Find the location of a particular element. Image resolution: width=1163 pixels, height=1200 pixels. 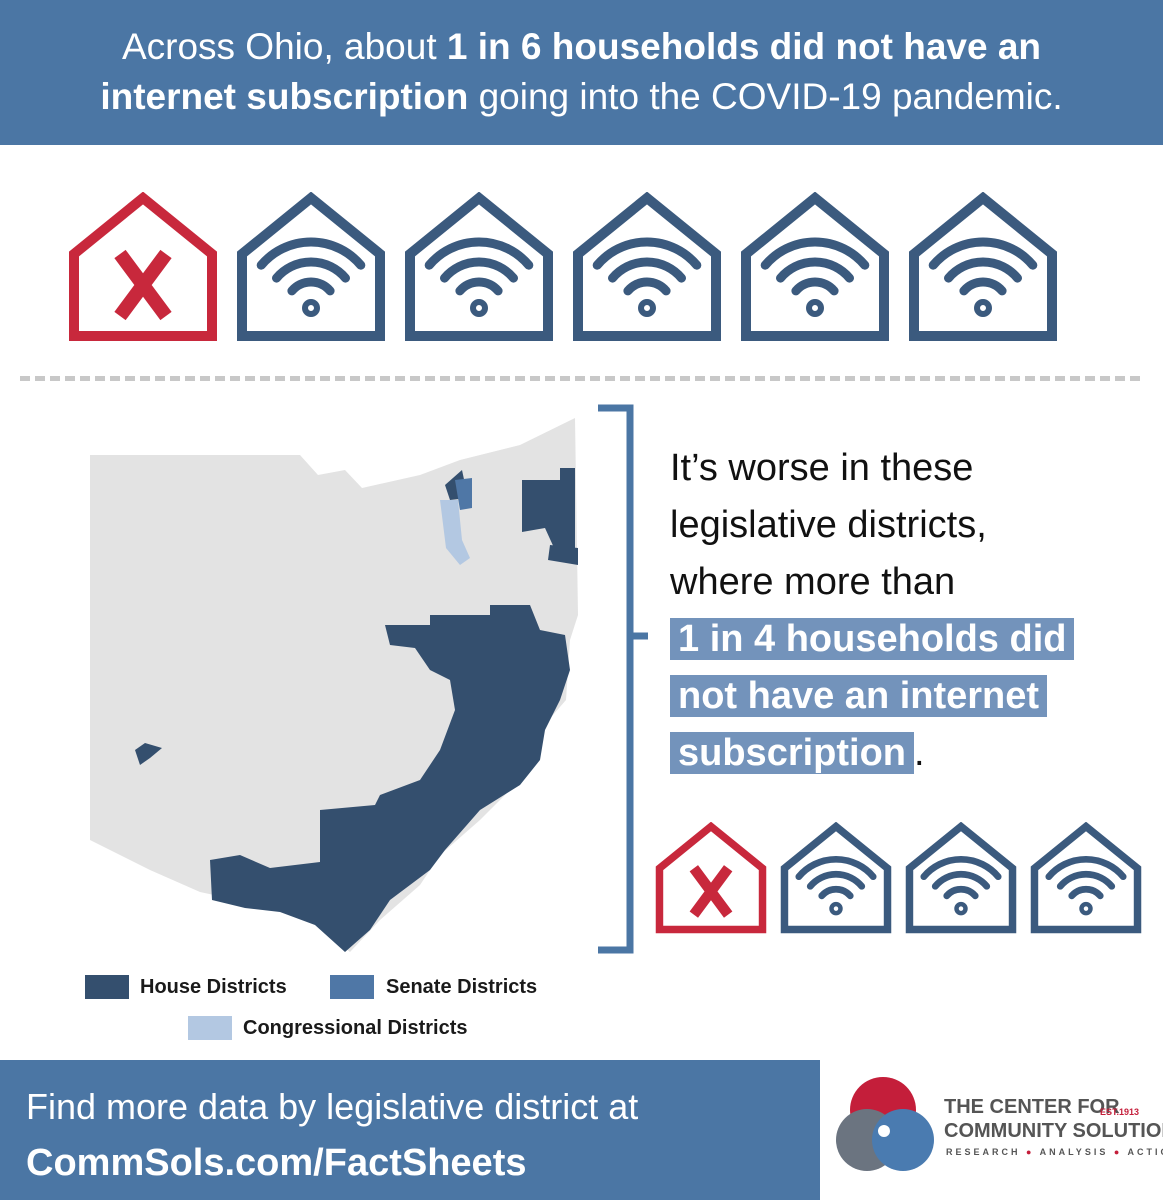

header-text: Across Ohio, about is located at coordinates (284, 46).